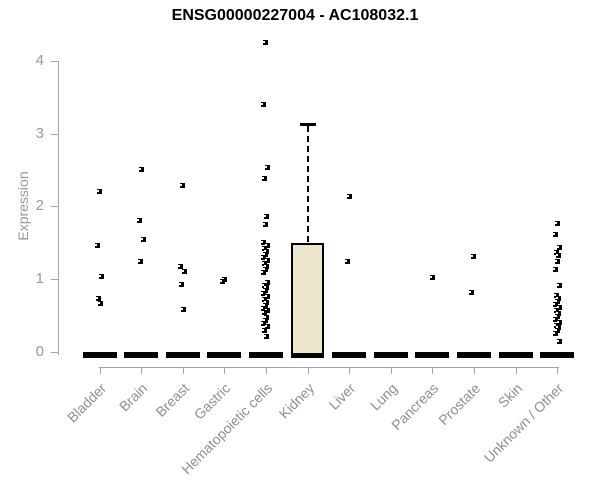  I want to click on whisker-line, so click(308, 184).